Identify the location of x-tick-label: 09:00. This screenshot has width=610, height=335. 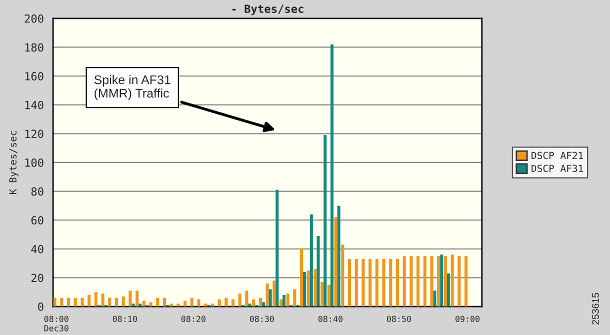
(468, 319).